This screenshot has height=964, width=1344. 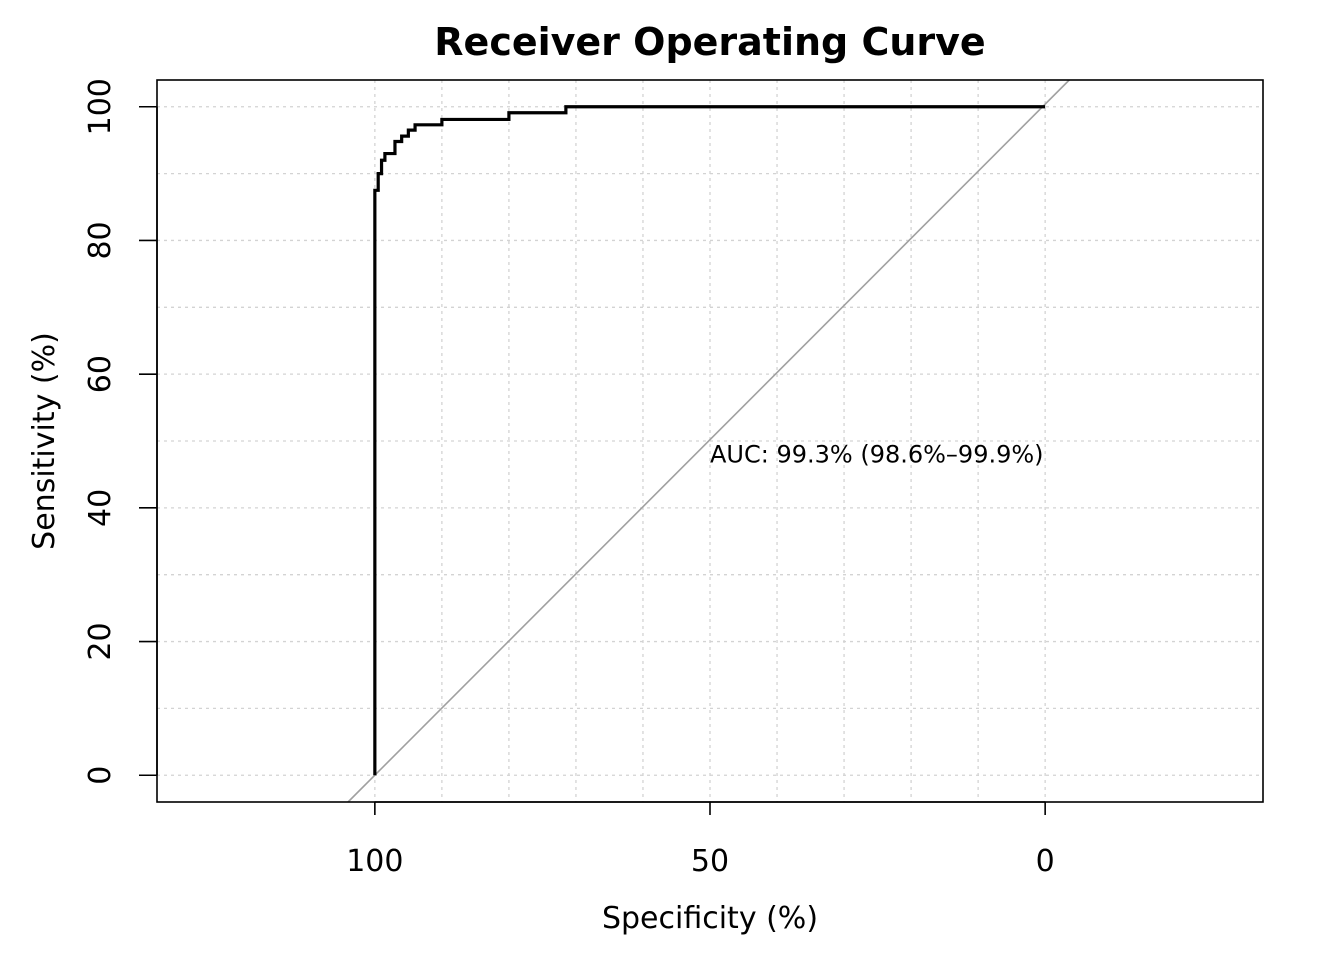 I want to click on auc-annotation: AUC: 99.3% (98.6%–99.9%), so click(x=877, y=454).